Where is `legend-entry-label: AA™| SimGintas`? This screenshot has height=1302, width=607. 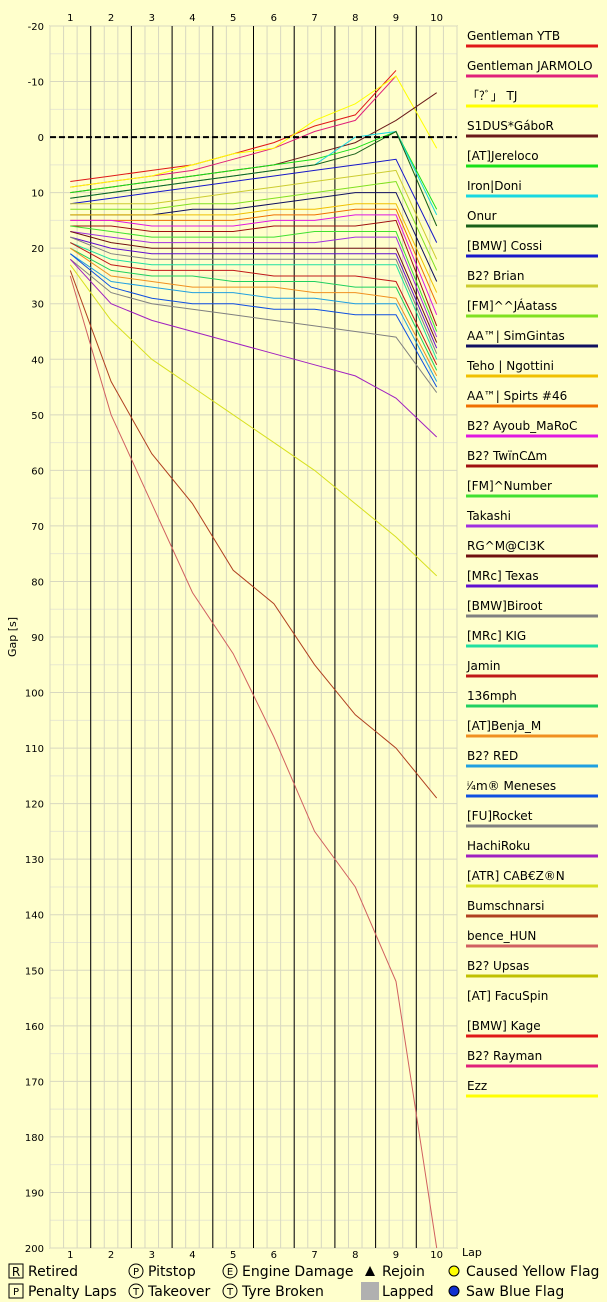
legend-entry-label: AA™| SimGintas is located at coordinates (516, 336).